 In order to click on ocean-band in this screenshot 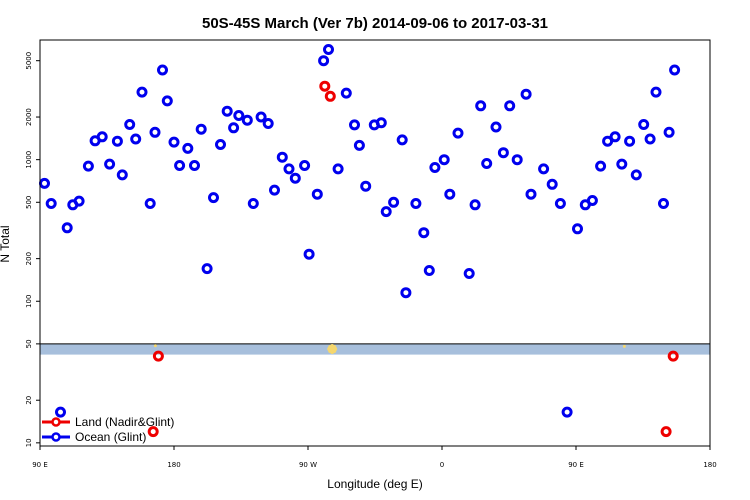, I will do `click(375, 349)`.